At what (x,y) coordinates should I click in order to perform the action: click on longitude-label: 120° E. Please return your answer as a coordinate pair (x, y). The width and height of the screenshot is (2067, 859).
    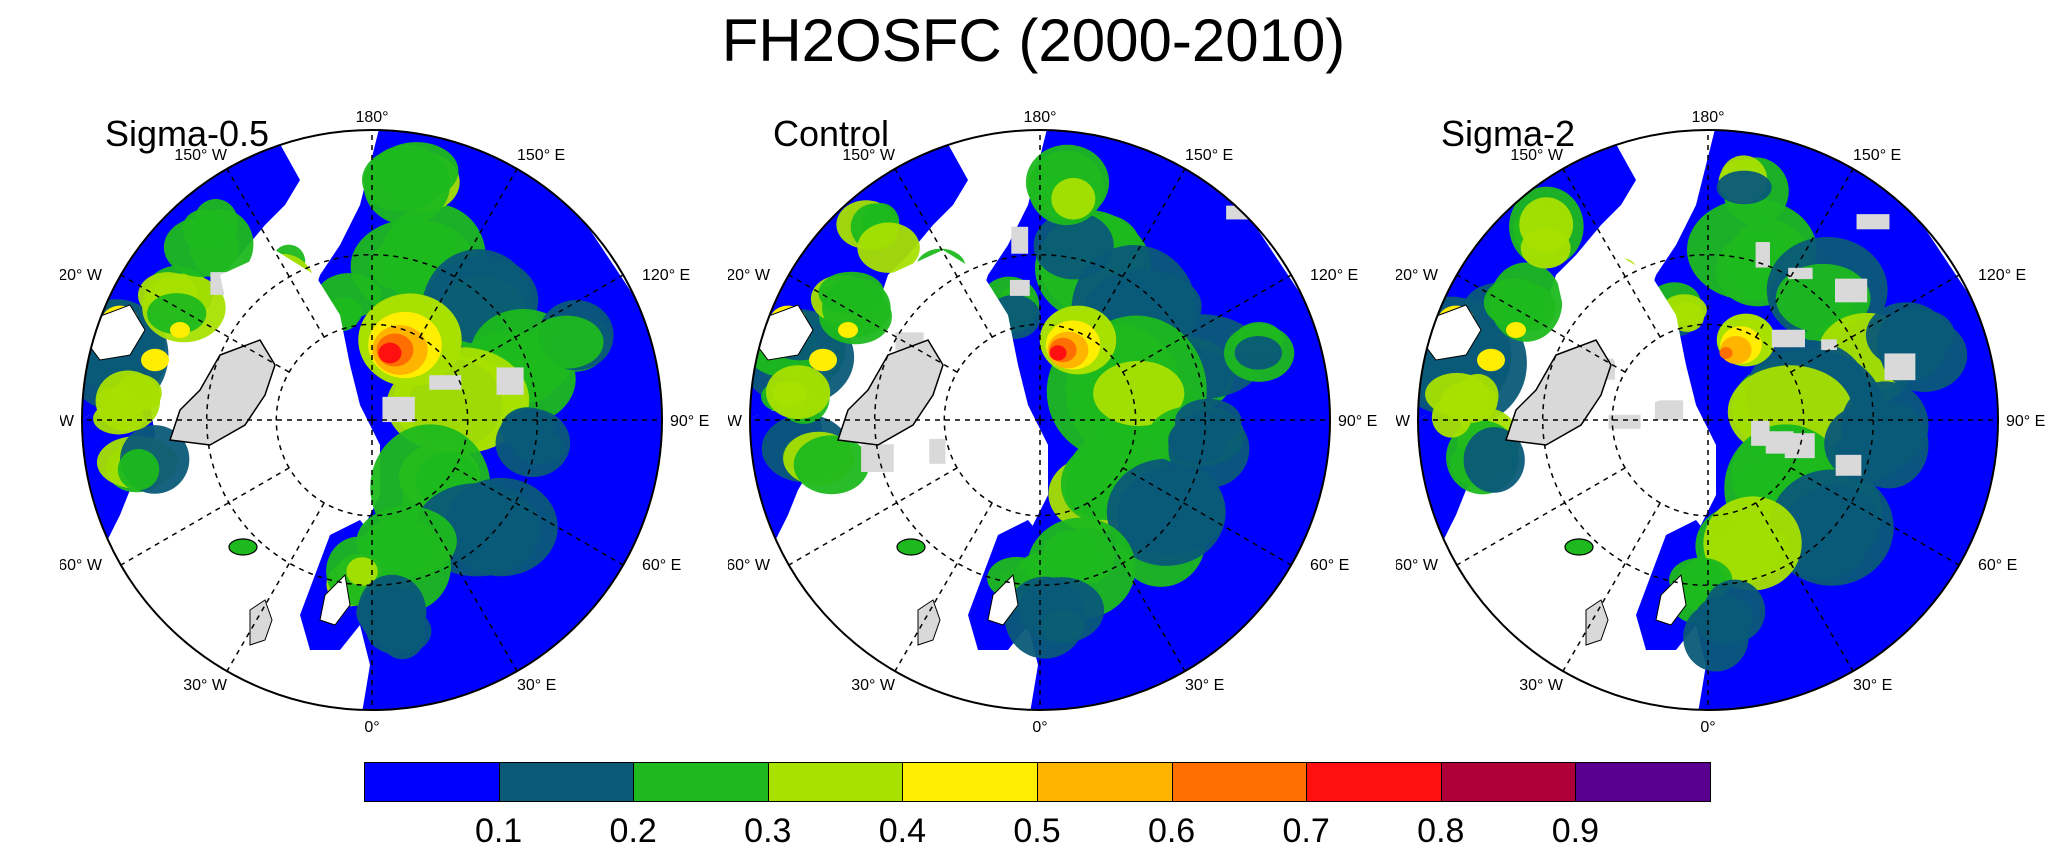
    Looking at the image, I should click on (666, 275).